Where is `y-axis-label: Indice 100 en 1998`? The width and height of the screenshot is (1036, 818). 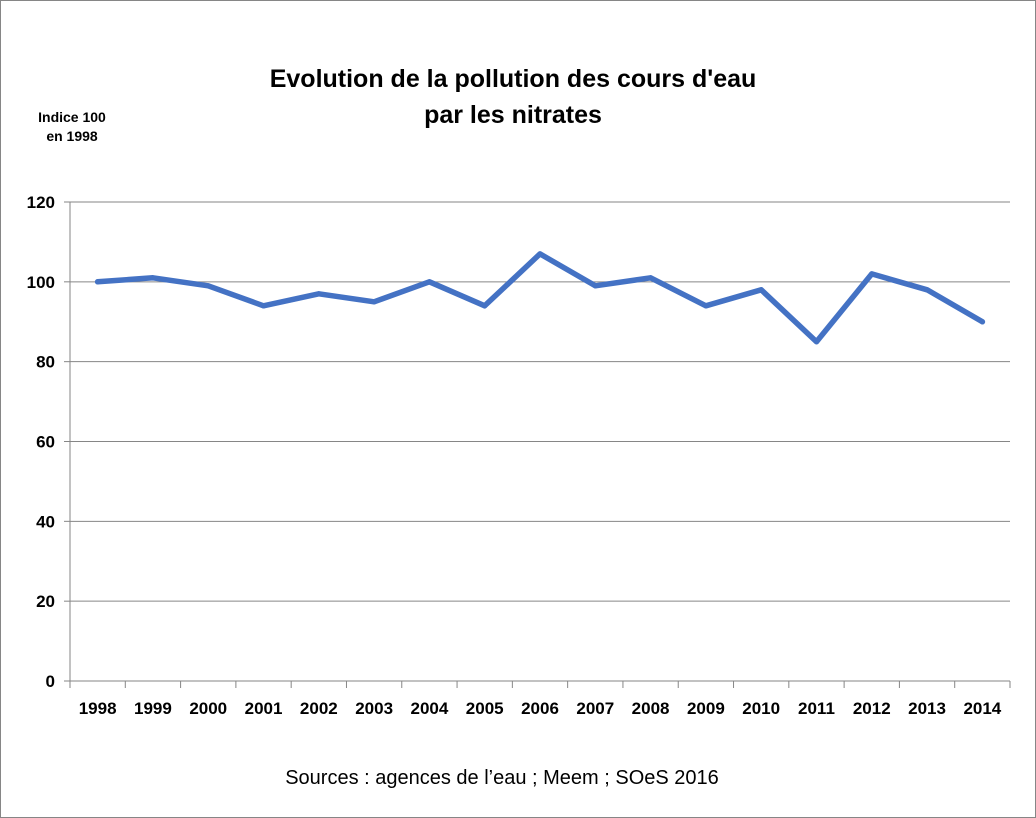 y-axis-label: Indice 100 en 1998 is located at coordinates (72, 127).